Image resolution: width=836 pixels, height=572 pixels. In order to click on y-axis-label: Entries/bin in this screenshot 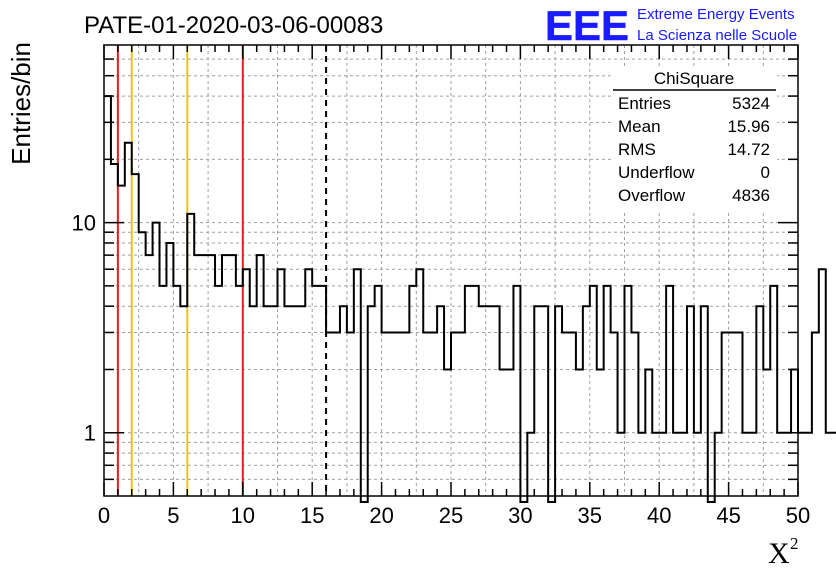, I will do `click(21, 103)`.